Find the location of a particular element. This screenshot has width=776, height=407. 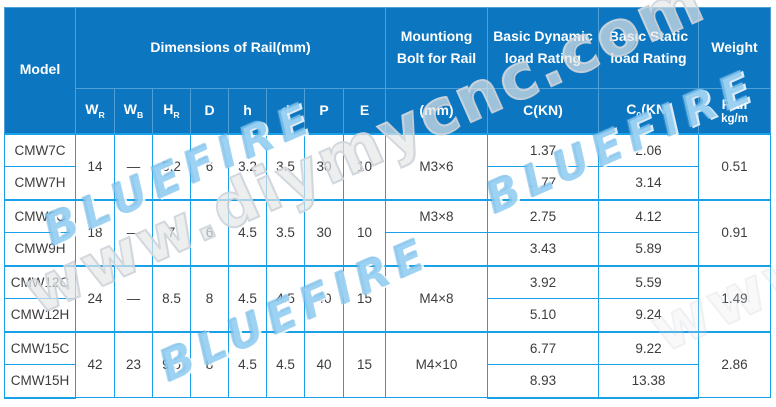

subcol-c-kn: C(KN) is located at coordinates (543, 111).